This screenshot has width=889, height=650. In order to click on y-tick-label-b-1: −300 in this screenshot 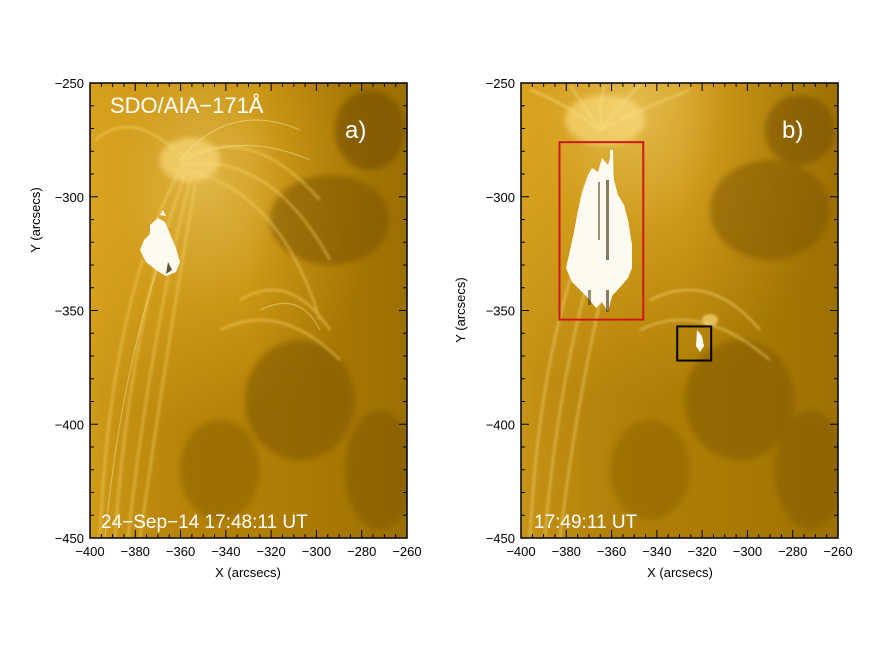, I will do `click(500, 197)`.